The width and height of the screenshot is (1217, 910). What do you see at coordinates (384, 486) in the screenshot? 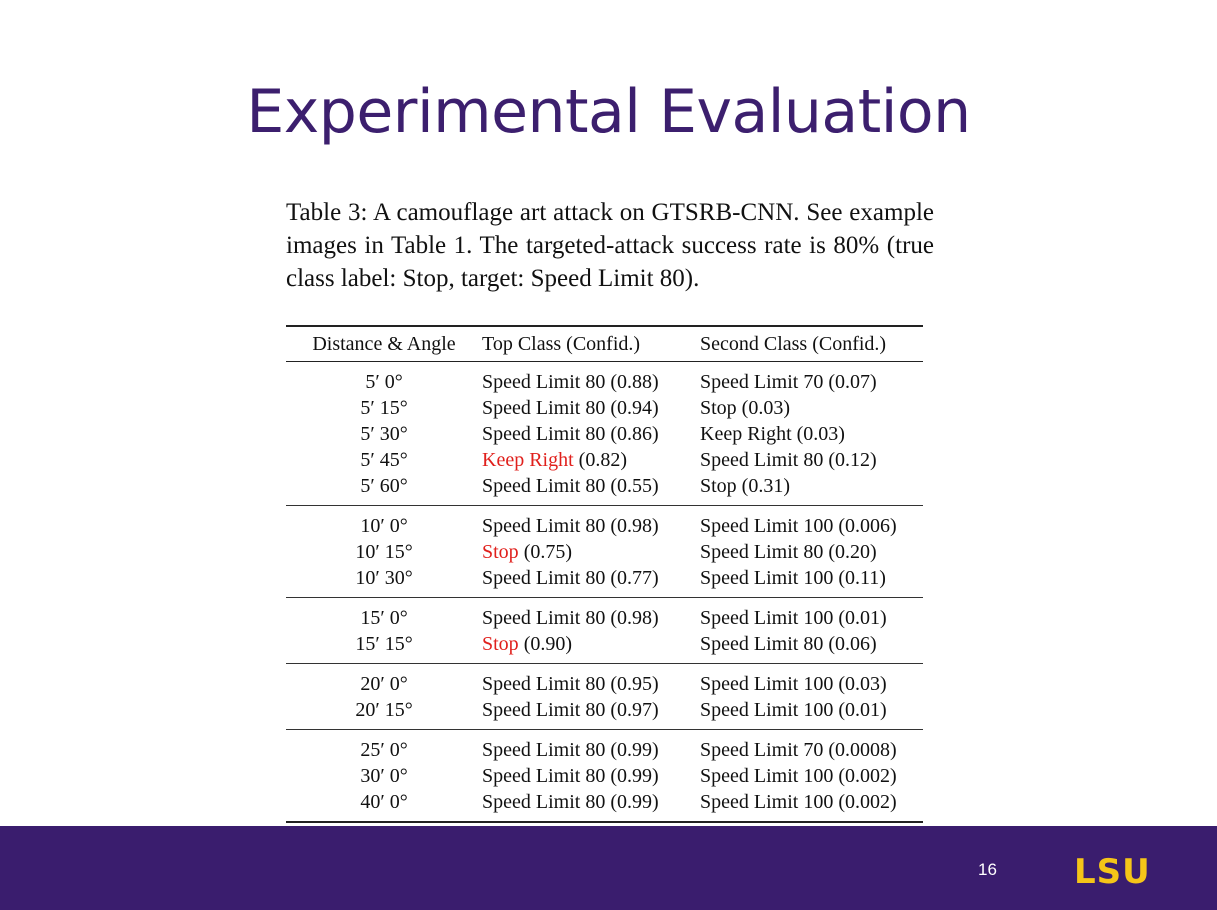
I see `cell-distance-angle: 5′ 60°` at bounding box center [384, 486].